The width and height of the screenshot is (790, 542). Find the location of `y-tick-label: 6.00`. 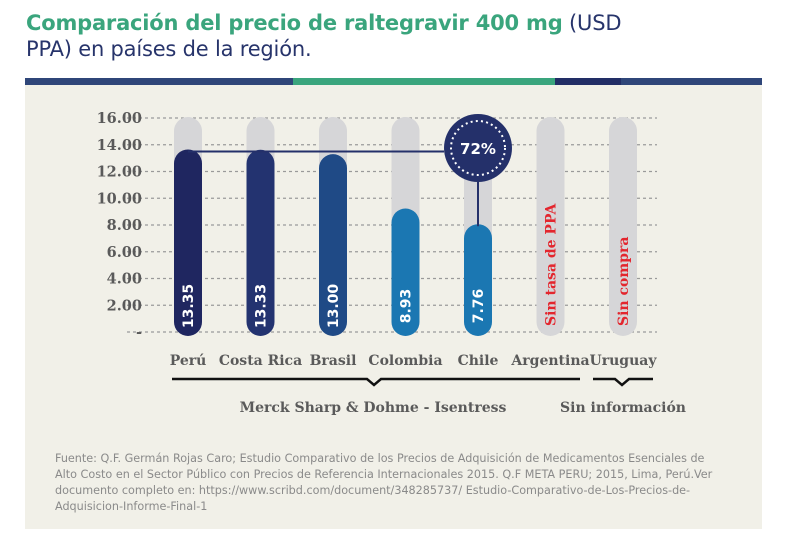

y-tick-label: 6.00 is located at coordinates (124, 252).